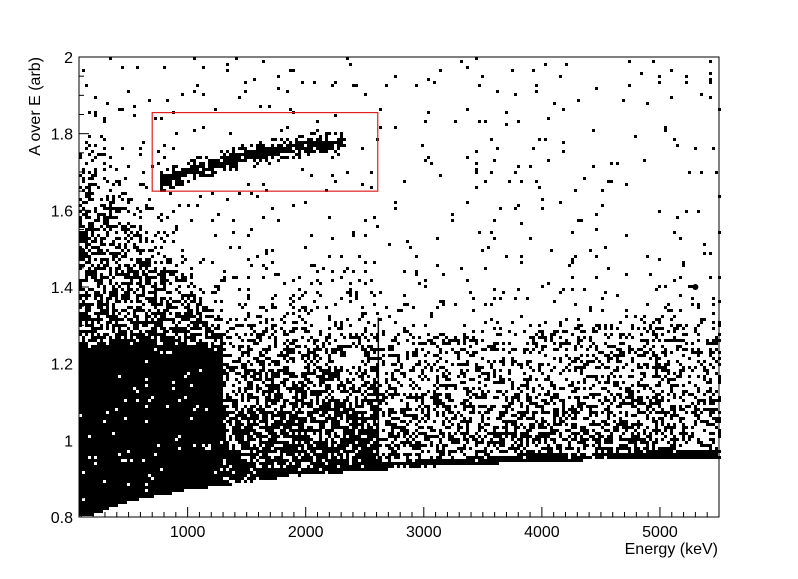 The width and height of the screenshot is (798, 579). I want to click on y-tick-label: 1.8, so click(62, 135).